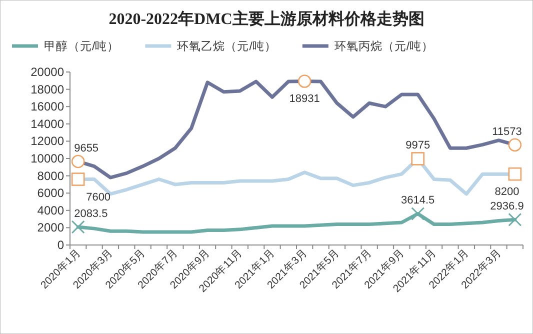 The image size is (533, 334). I want to click on y-tick-label: 16000, so click(47, 107).